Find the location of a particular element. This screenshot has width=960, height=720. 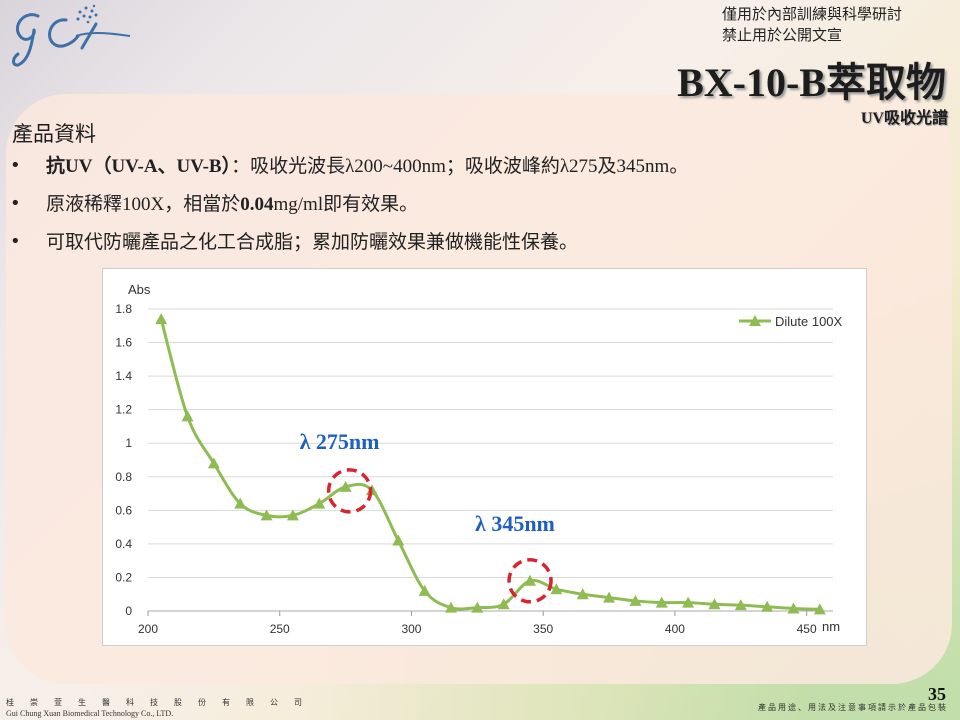

y-tick-label: 0.4 is located at coordinates (123, 544).